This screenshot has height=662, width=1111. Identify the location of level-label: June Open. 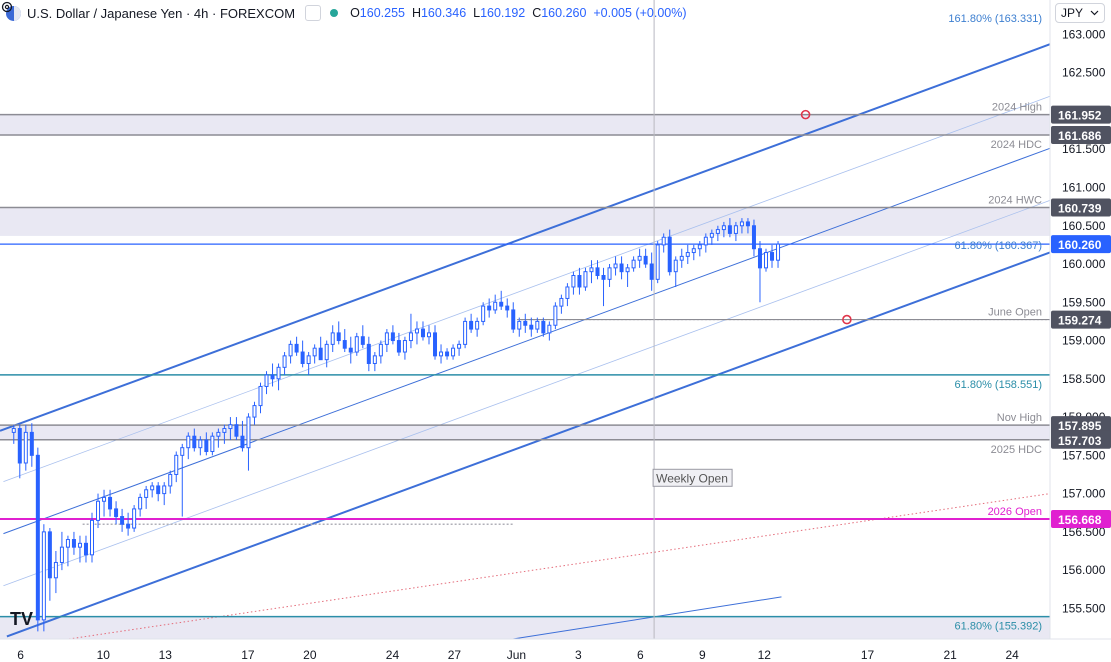
(1015, 313).